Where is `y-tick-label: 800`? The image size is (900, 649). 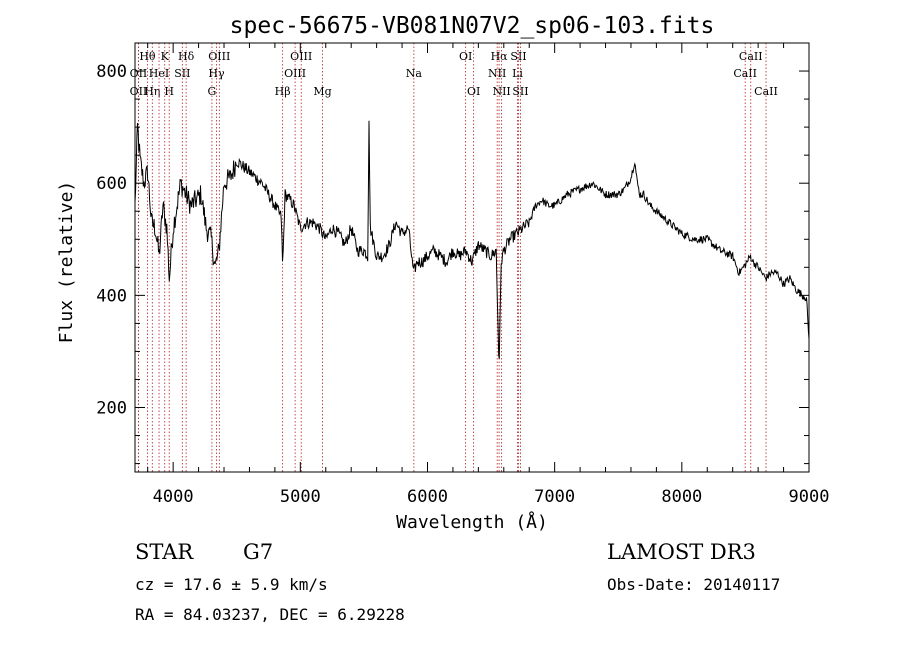 y-tick-label: 800 is located at coordinates (111, 72).